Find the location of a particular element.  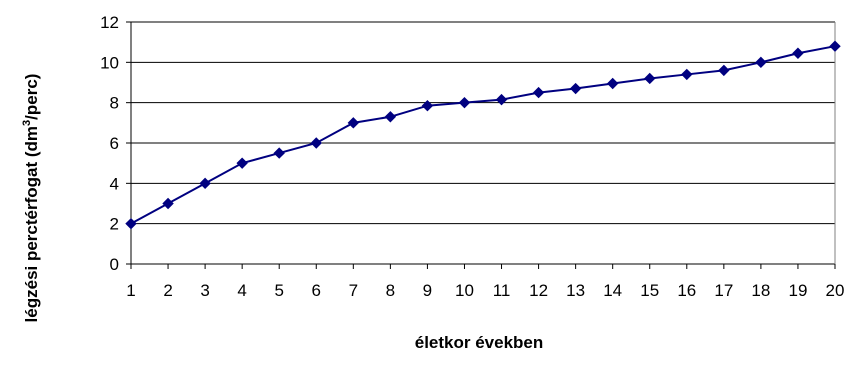

x-tick-label: 19 is located at coordinates (797, 290).